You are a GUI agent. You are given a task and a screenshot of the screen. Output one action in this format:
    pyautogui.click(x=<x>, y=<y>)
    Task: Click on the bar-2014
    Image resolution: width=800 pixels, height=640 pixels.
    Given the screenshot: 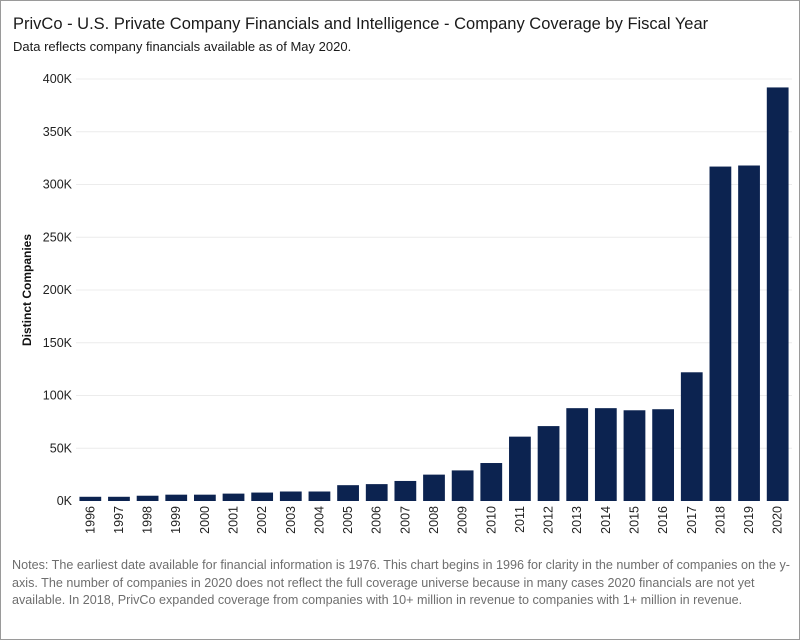 What is the action you would take?
    pyautogui.click(x=605, y=454)
    